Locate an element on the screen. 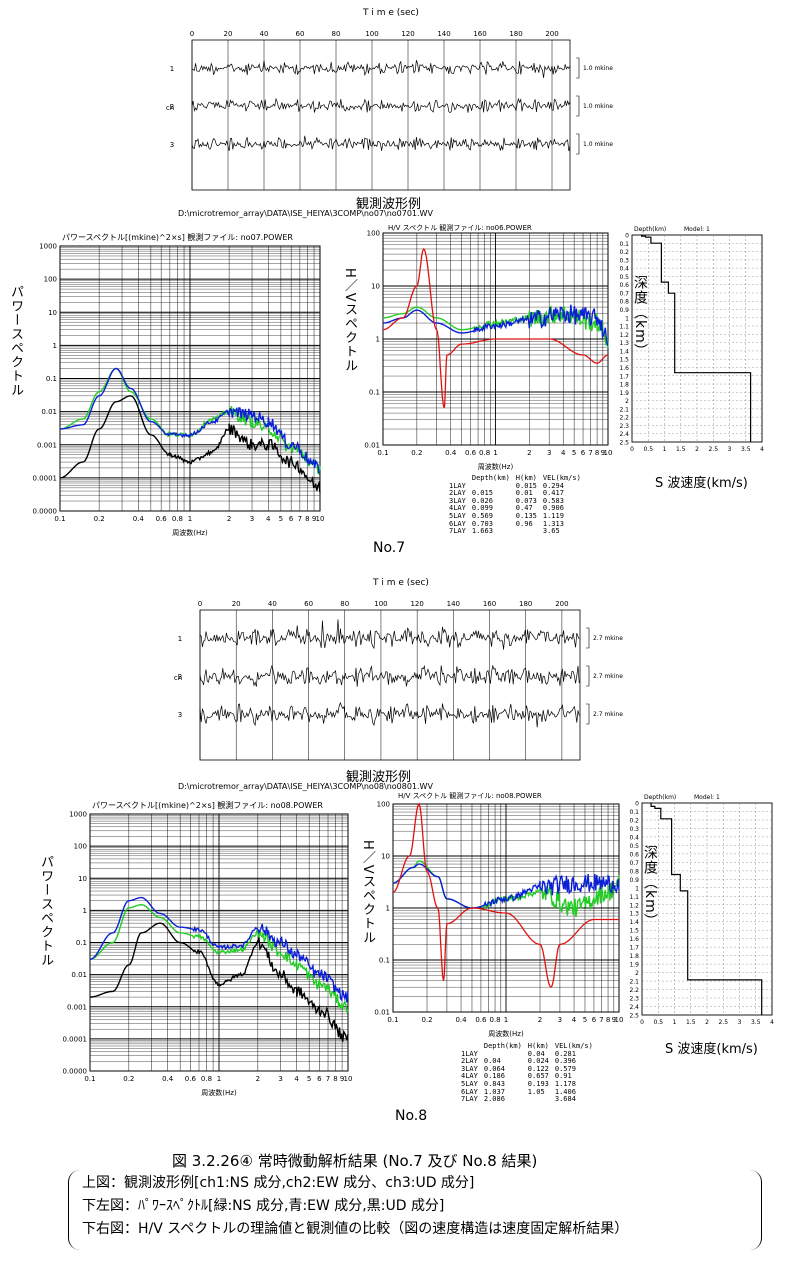 The image size is (797, 1268). wave-tick-label: 40 is located at coordinates (264, 34).